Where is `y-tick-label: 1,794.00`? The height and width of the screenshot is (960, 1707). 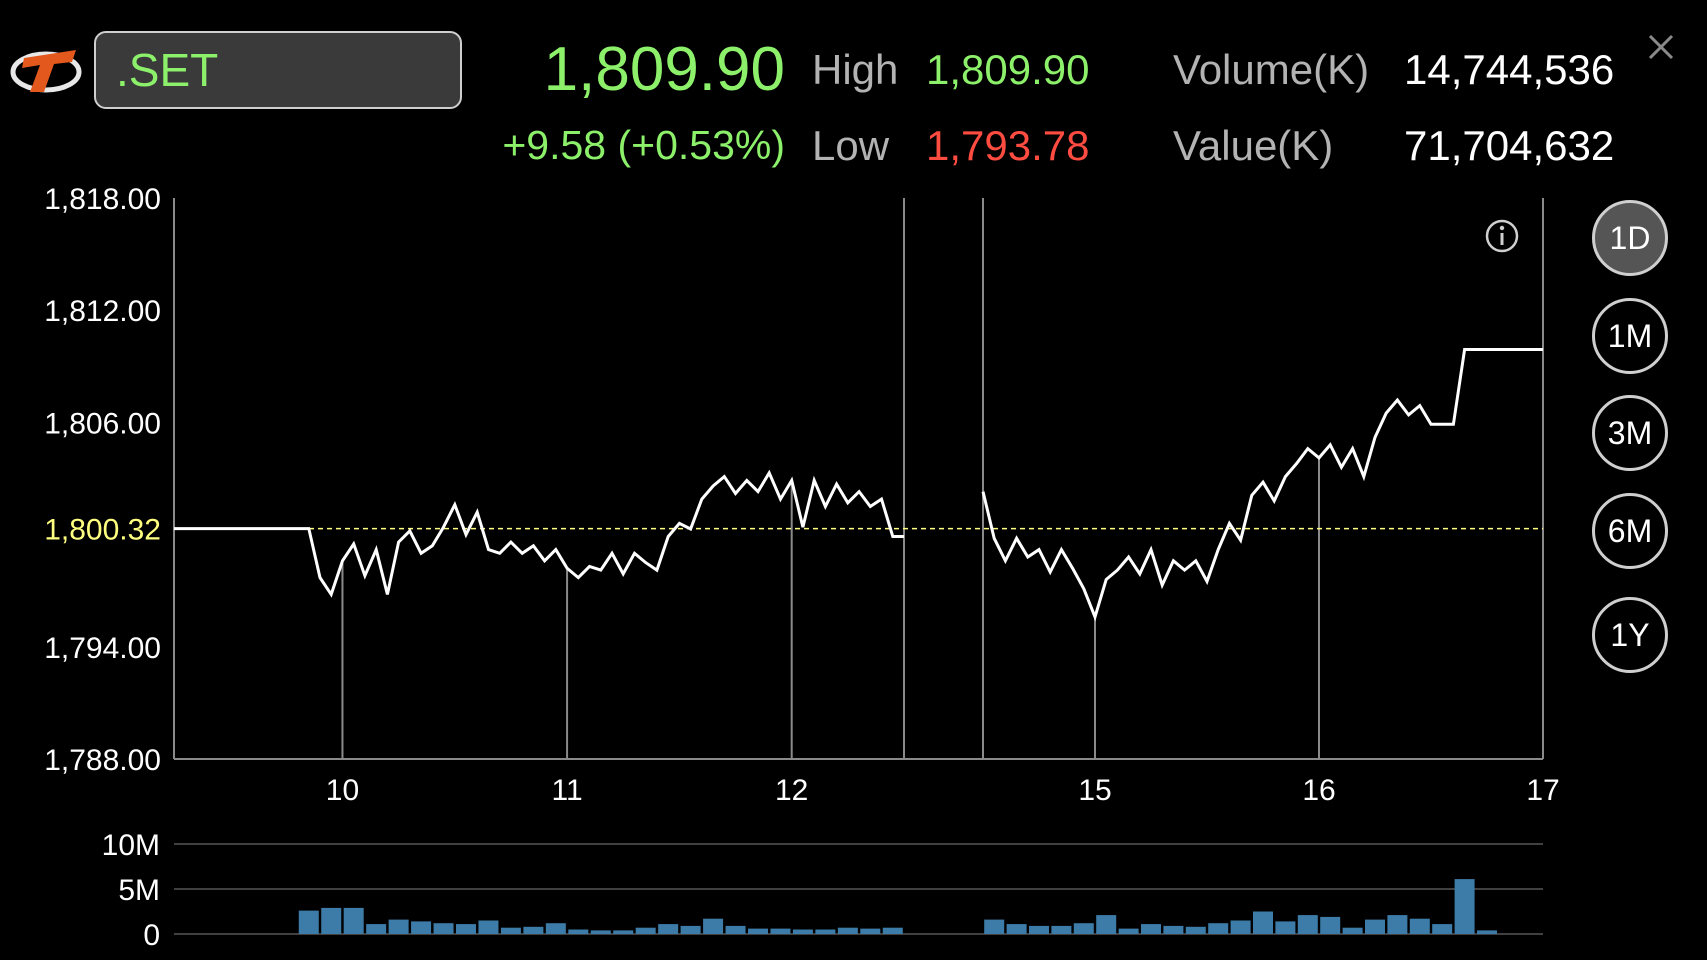 y-tick-label: 1,794.00 is located at coordinates (102, 648).